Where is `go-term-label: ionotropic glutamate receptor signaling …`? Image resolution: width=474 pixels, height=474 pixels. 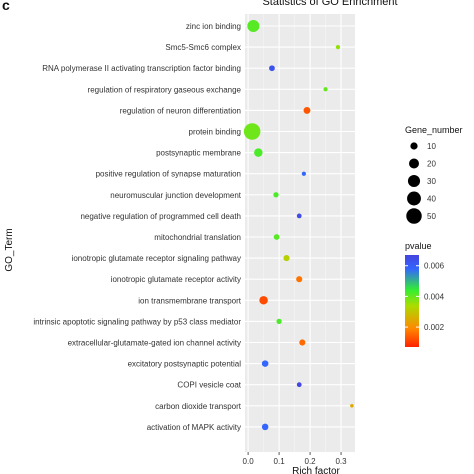 go-term-label: ionotropic glutamate receptor signaling … is located at coordinates (156, 258).